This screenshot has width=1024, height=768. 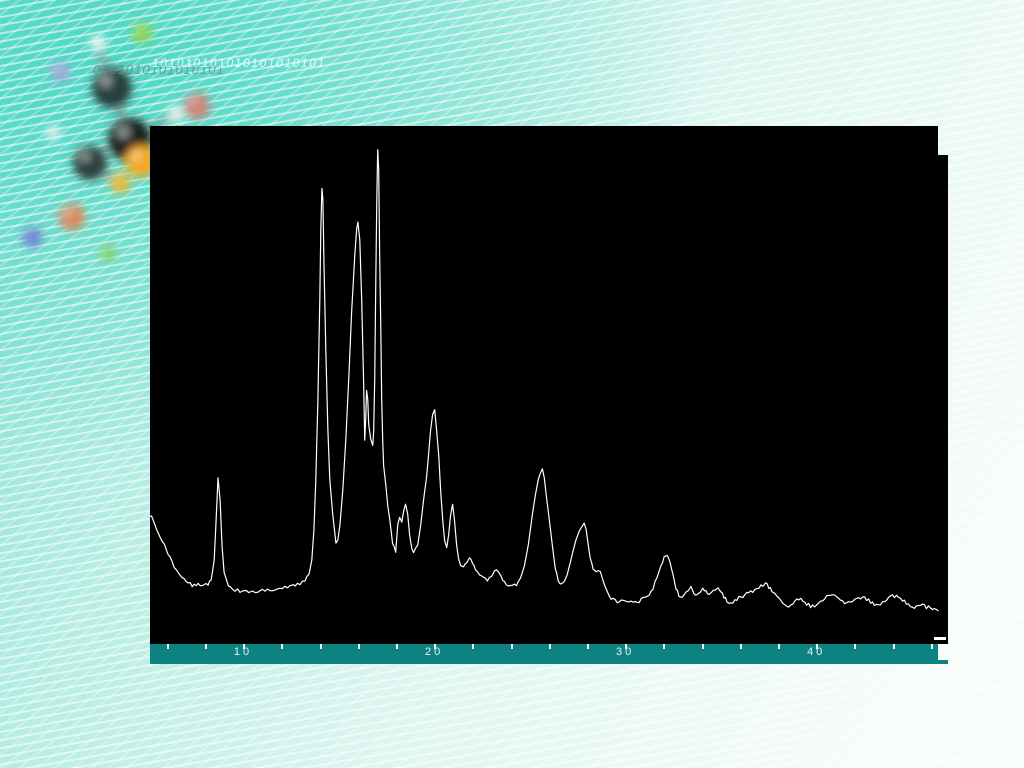 What do you see at coordinates (943, 399) in the screenshot?
I see `chart-plot-area-extension` at bounding box center [943, 399].